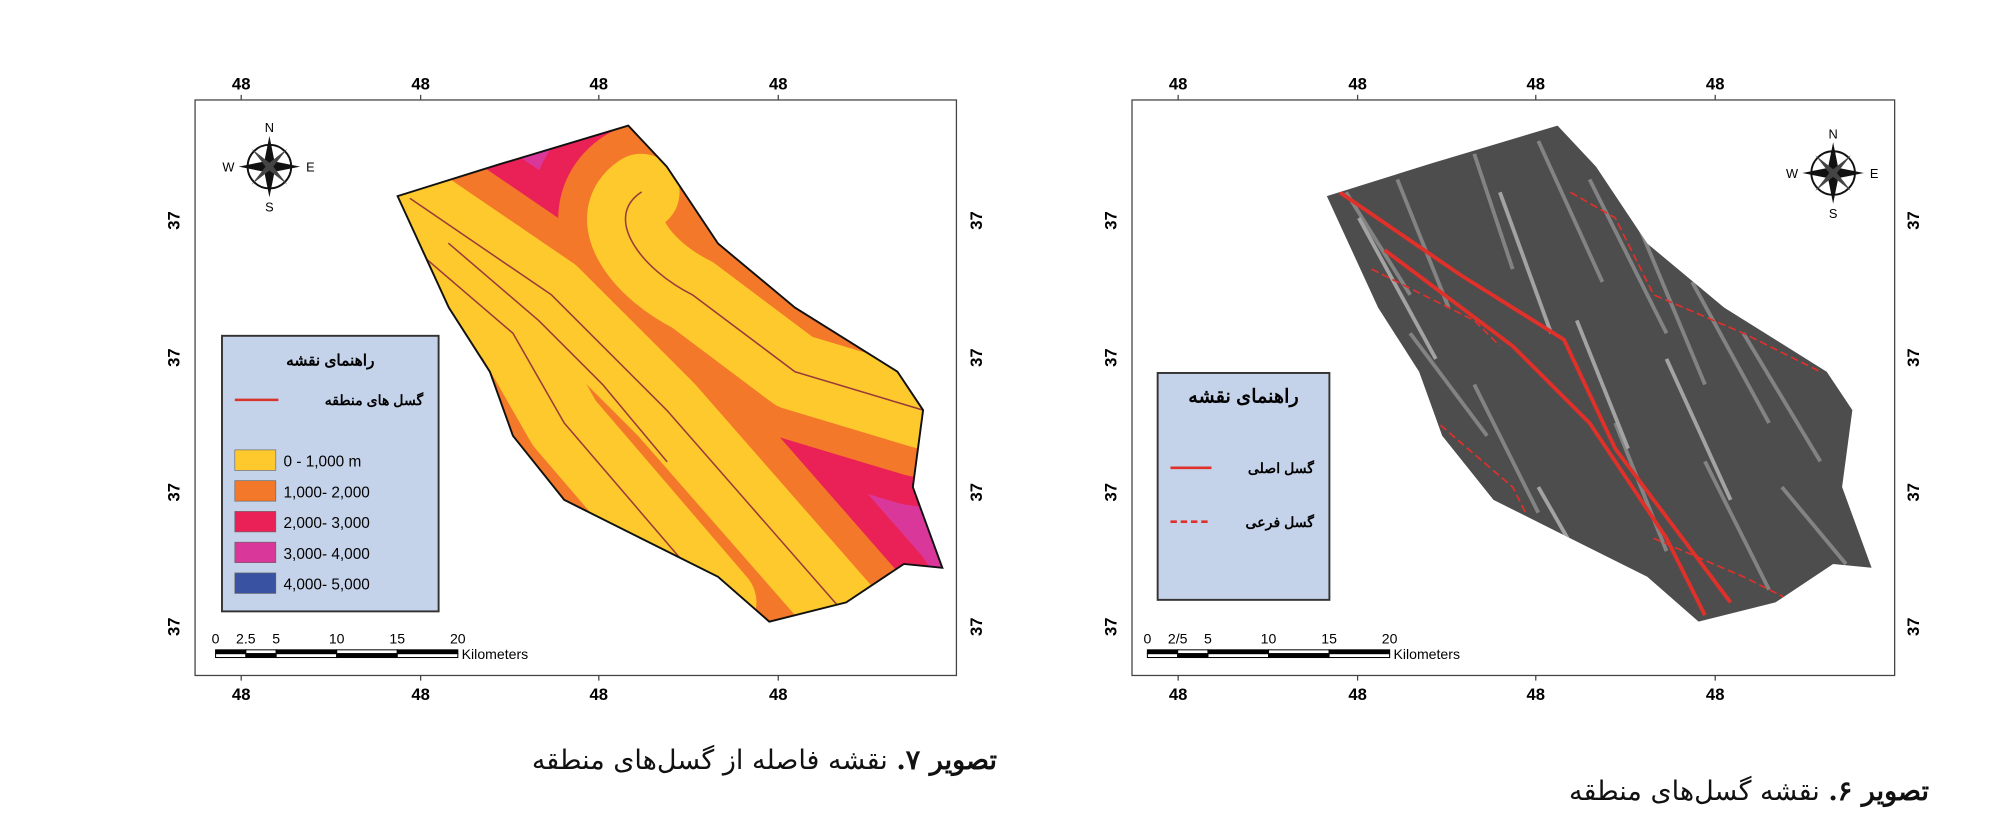 The height and width of the screenshot is (828, 2000). Describe the element at coordinates (327, 585) in the screenshot. I see `legend-label: 4,000- 5,000` at that location.